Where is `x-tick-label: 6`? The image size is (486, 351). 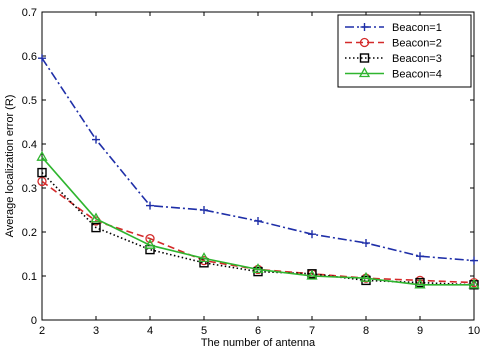
x-tick-label: 6 is located at coordinates (258, 331).